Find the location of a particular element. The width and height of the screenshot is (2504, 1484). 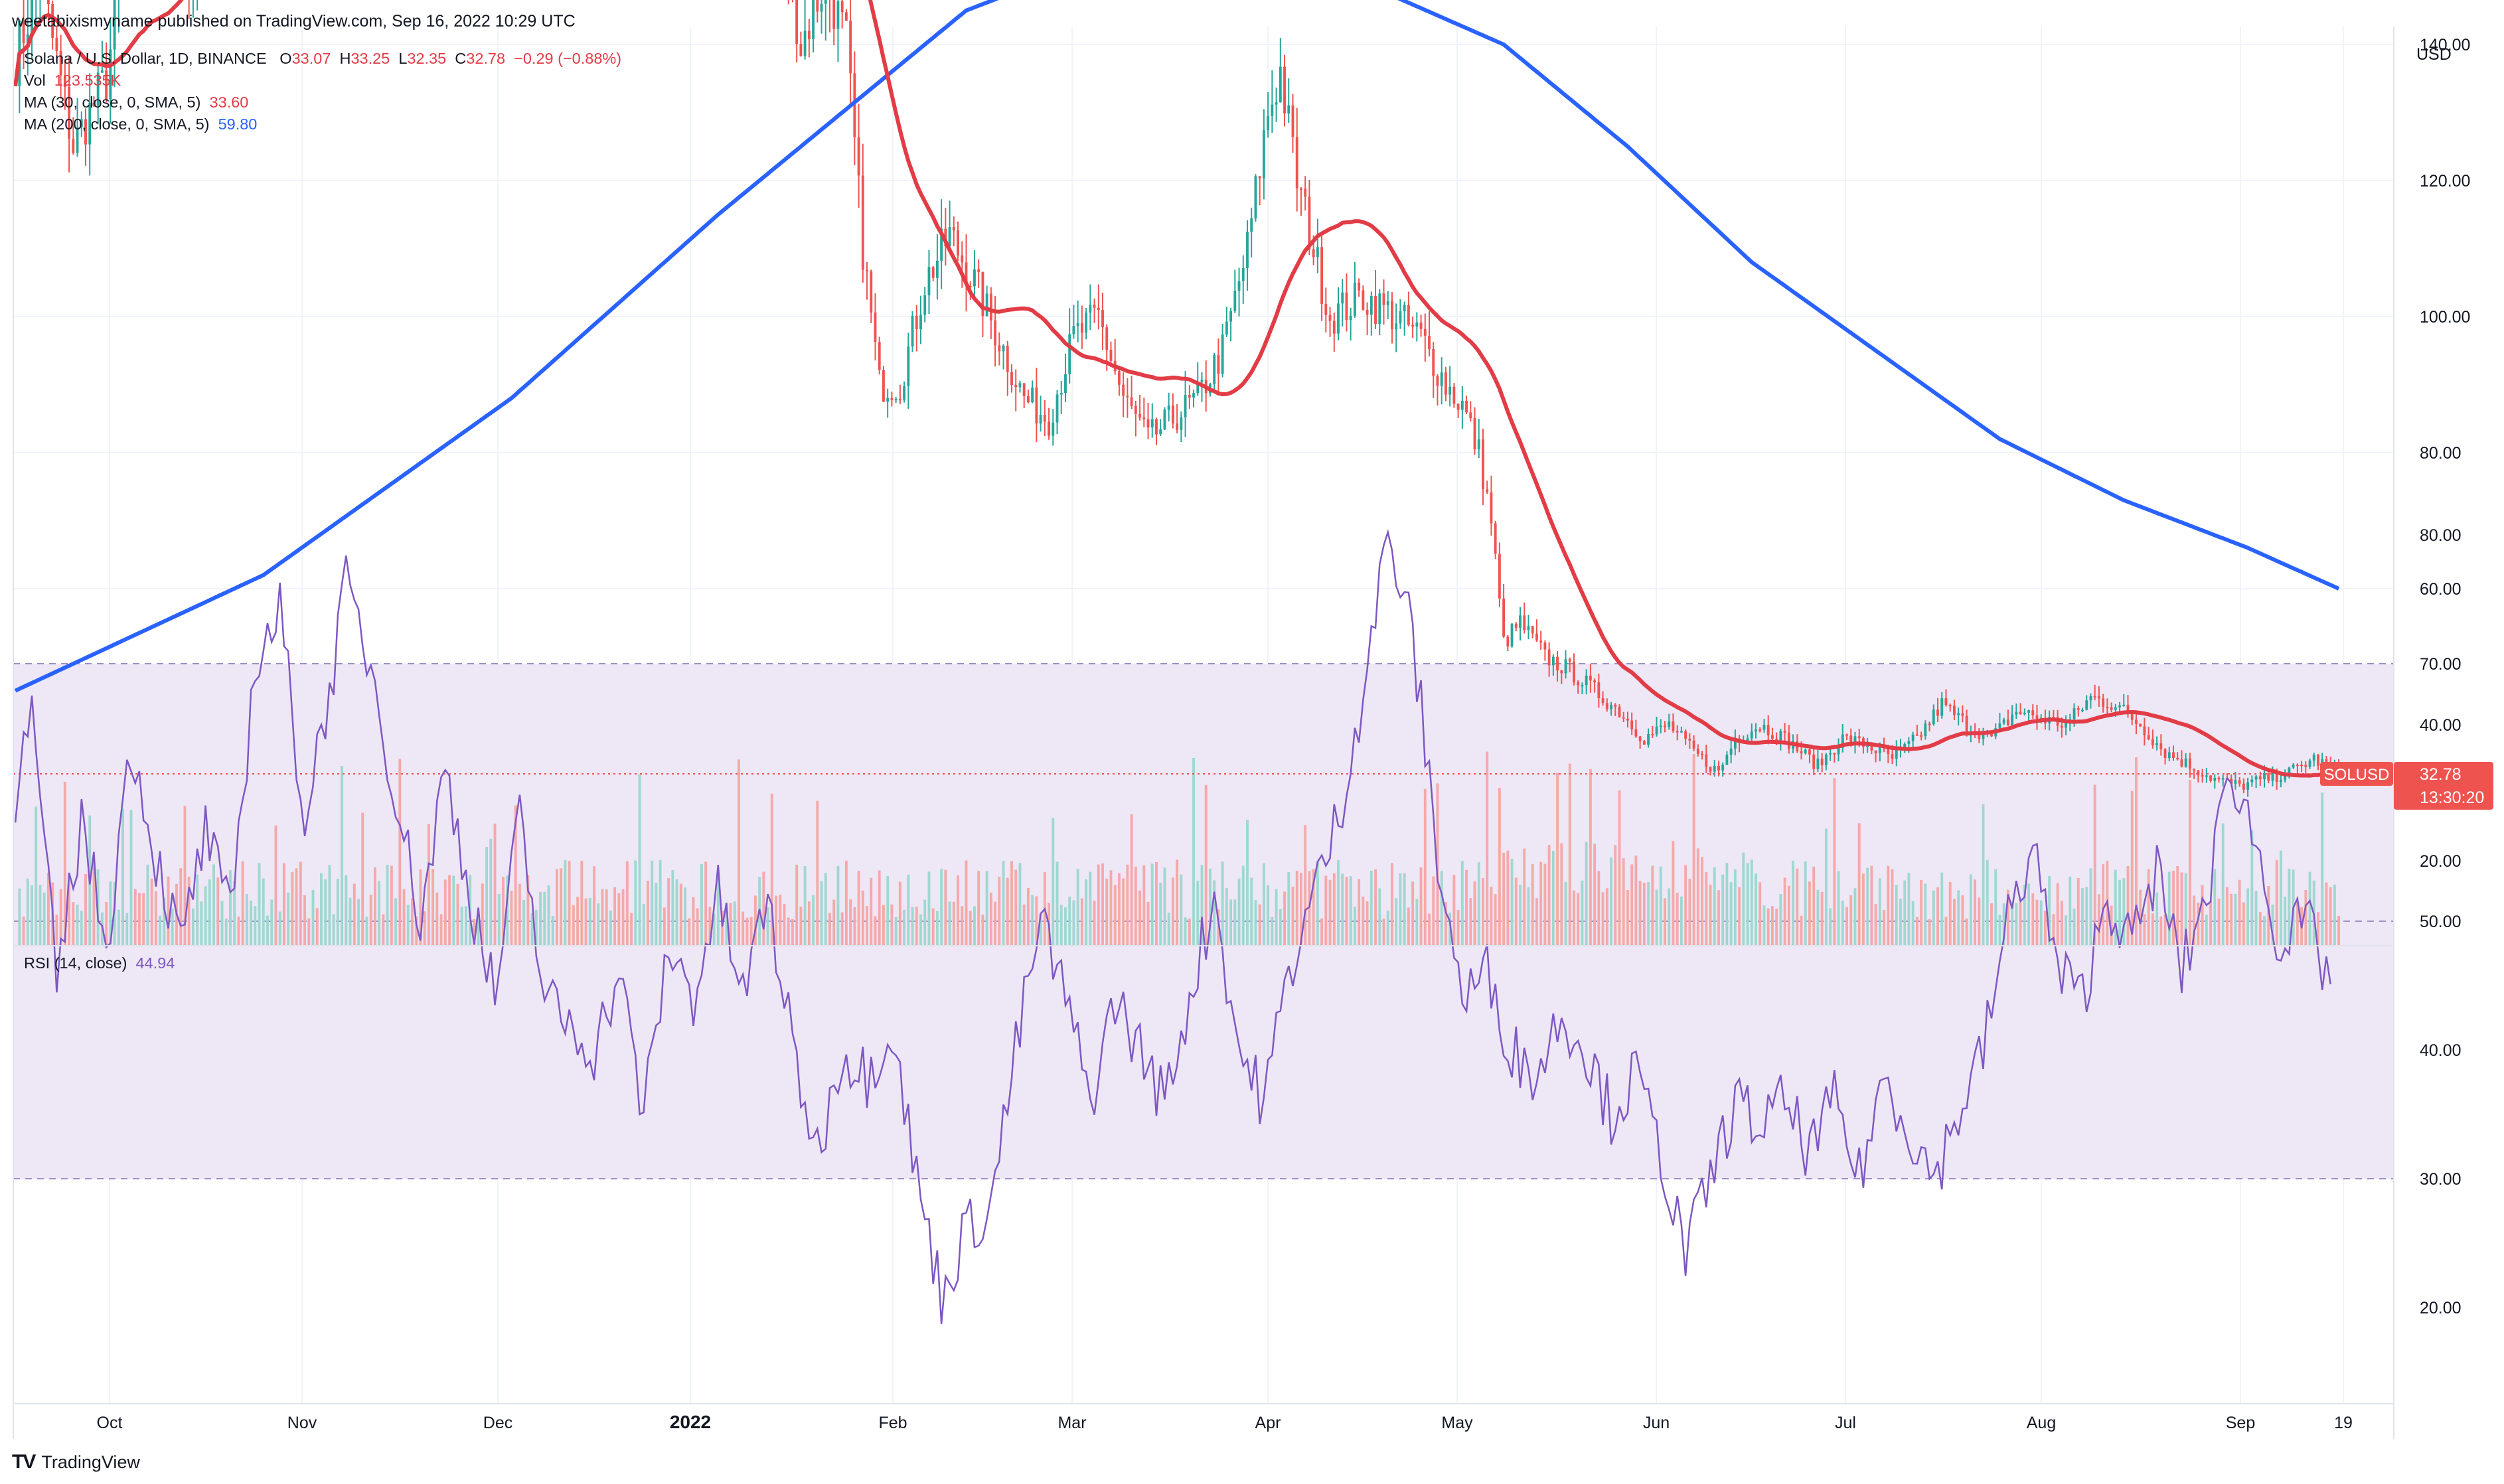

ma200-row: MA (200, close, 0, SMA, 5) 59.80 is located at coordinates (322, 124).